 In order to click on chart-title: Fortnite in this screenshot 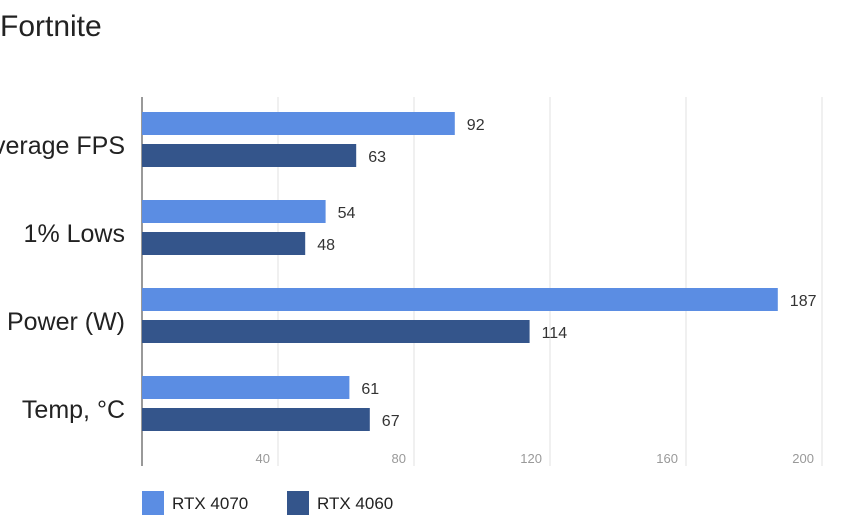, I will do `click(51, 26)`.